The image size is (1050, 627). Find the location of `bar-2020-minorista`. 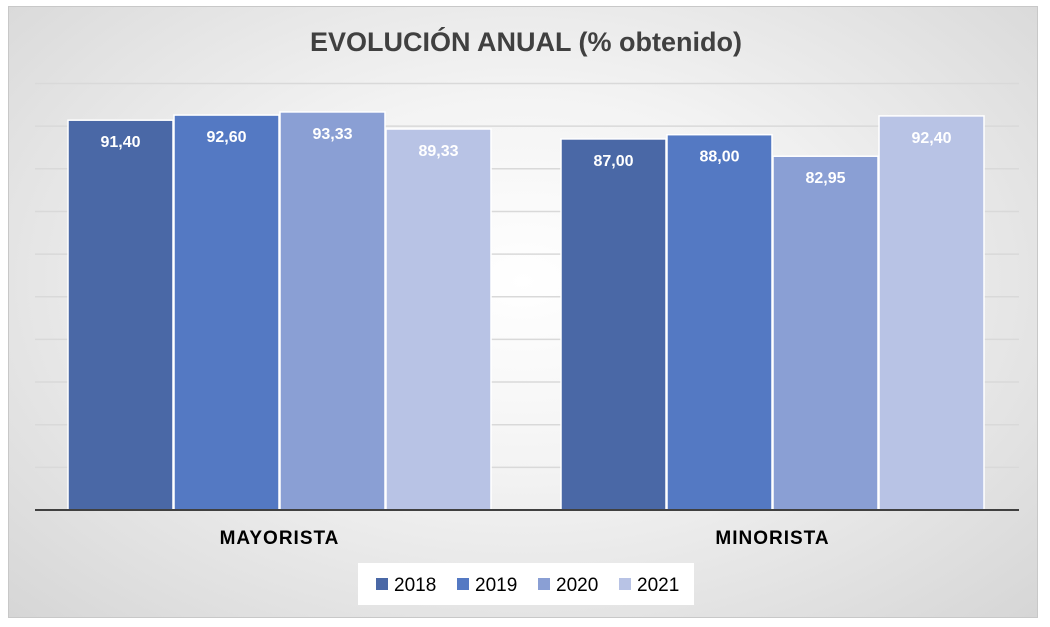

bar-2020-minorista is located at coordinates (825, 333).